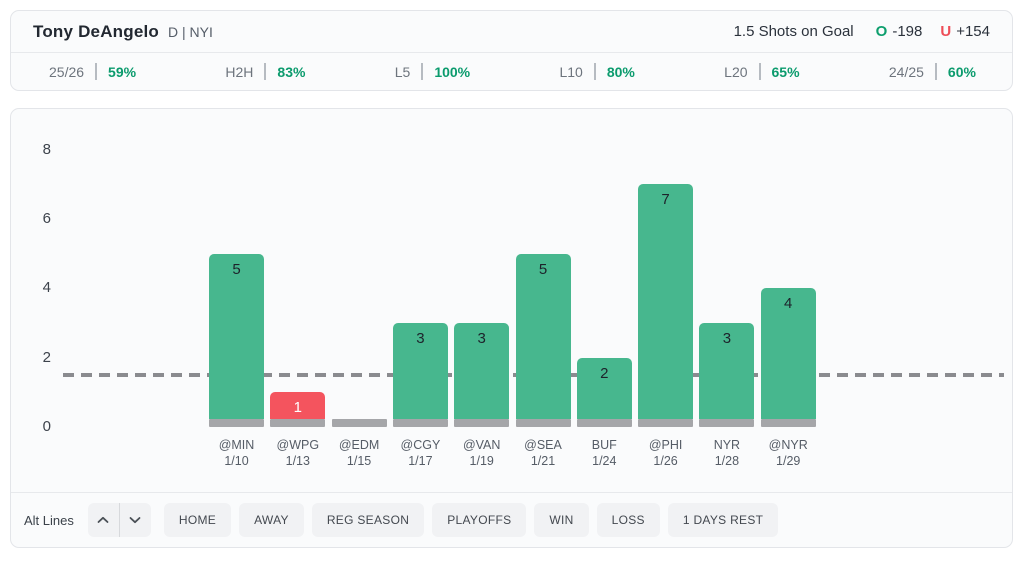  What do you see at coordinates (93, 71) in the screenshot?
I see `split-season-25-26: 25/26 59%` at bounding box center [93, 71].